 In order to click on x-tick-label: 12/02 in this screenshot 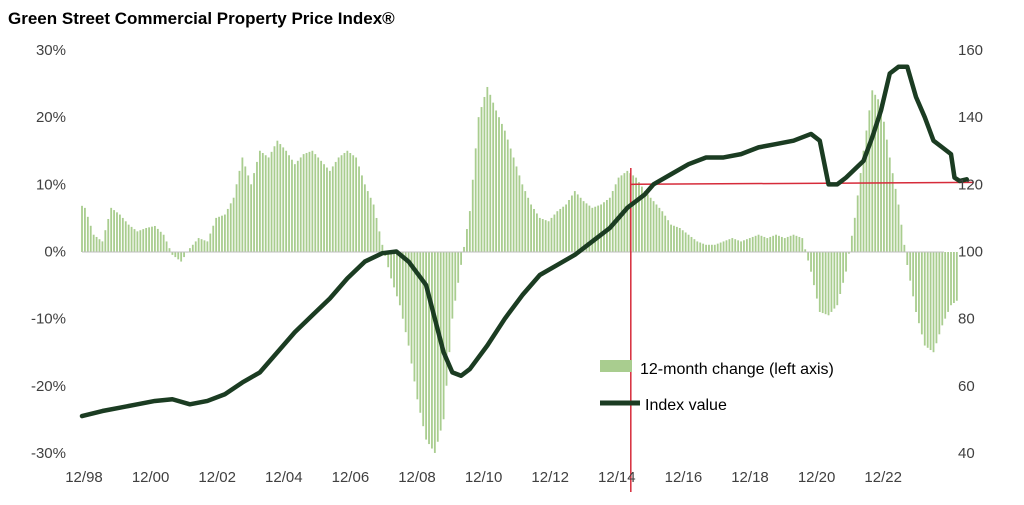, I will do `click(217, 477)`.